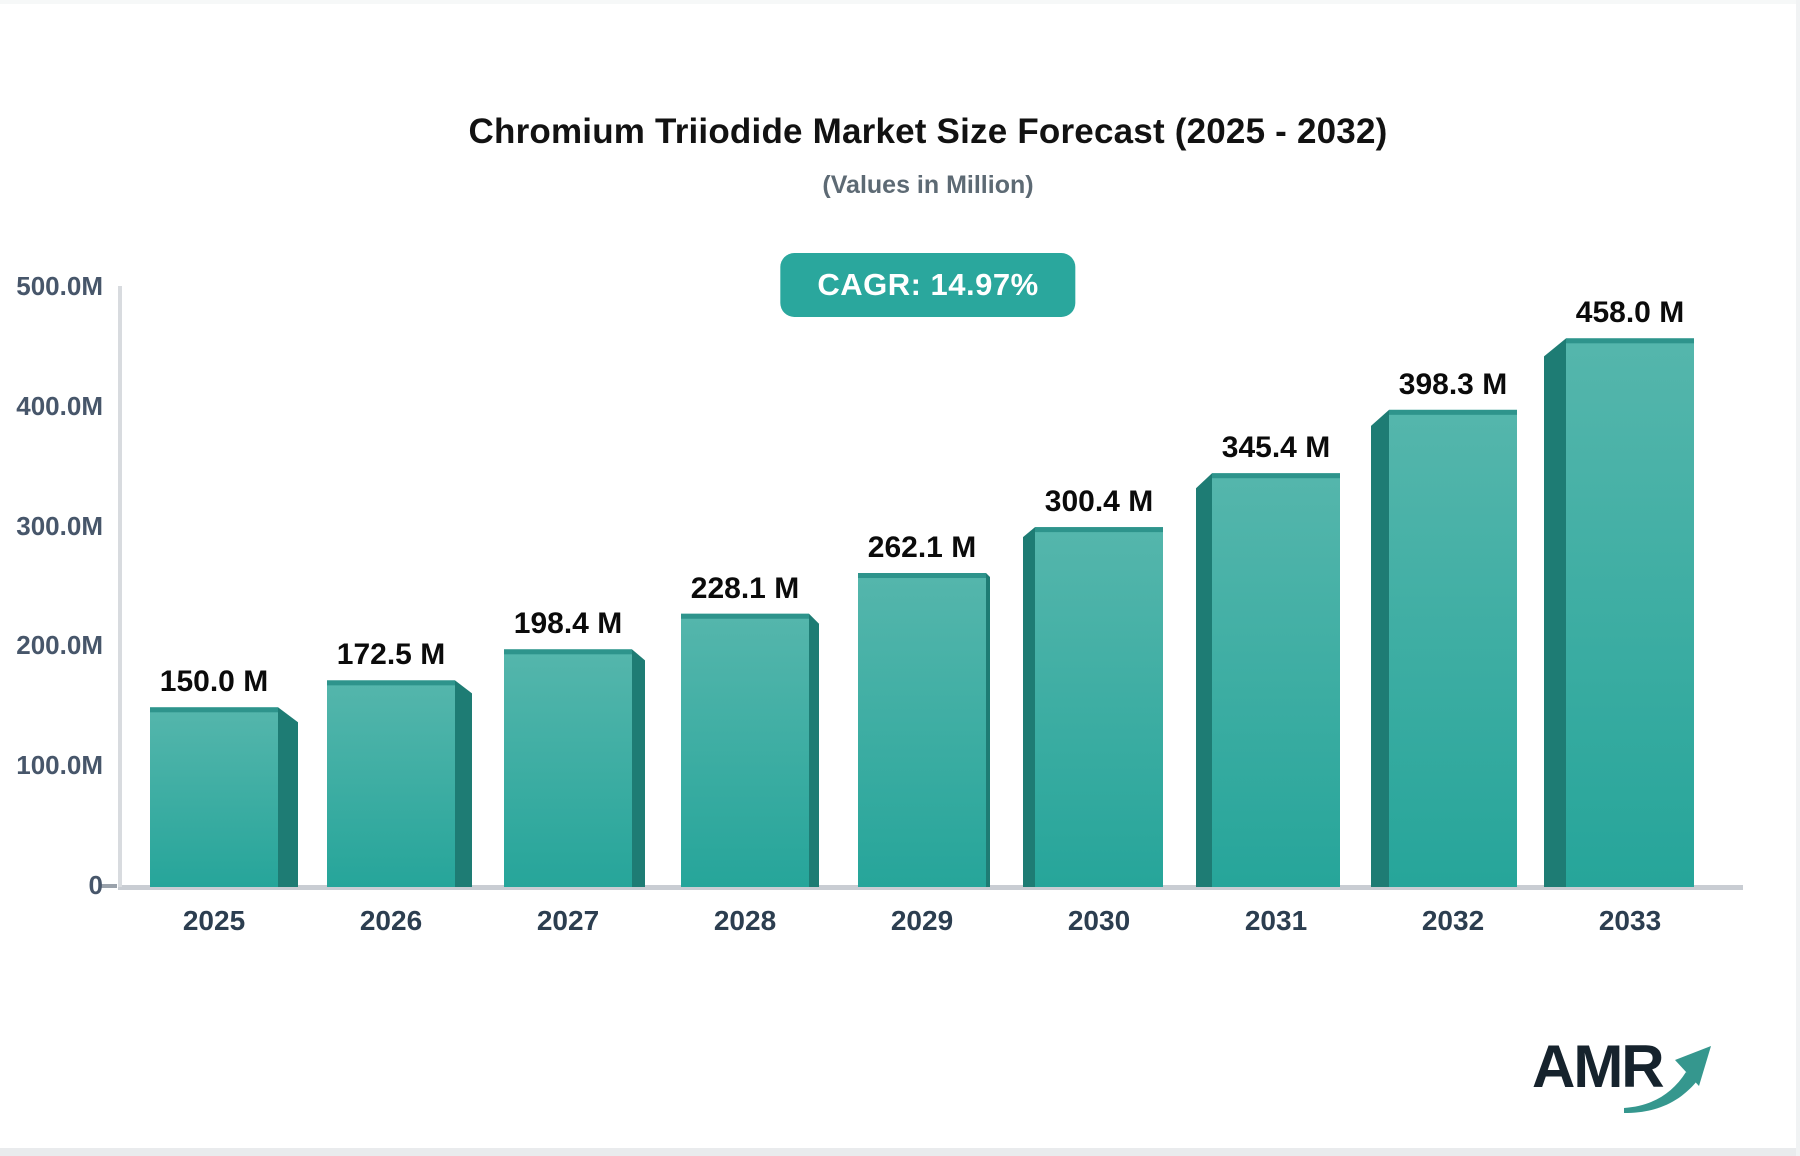 This screenshot has height=1156, width=1800. What do you see at coordinates (59, 765) in the screenshot?
I see `y-tick-100: 100.0M` at bounding box center [59, 765].